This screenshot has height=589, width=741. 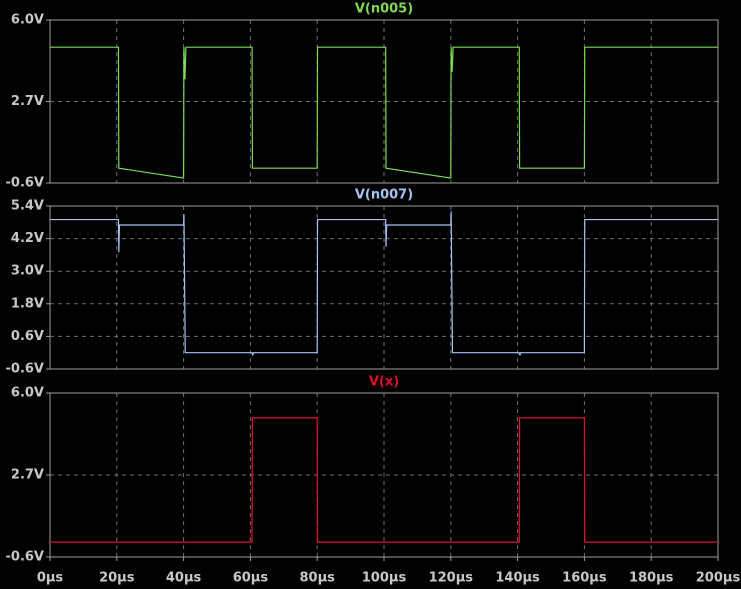 I want to click on y-tick-label: 0.6V, so click(x=27, y=336).